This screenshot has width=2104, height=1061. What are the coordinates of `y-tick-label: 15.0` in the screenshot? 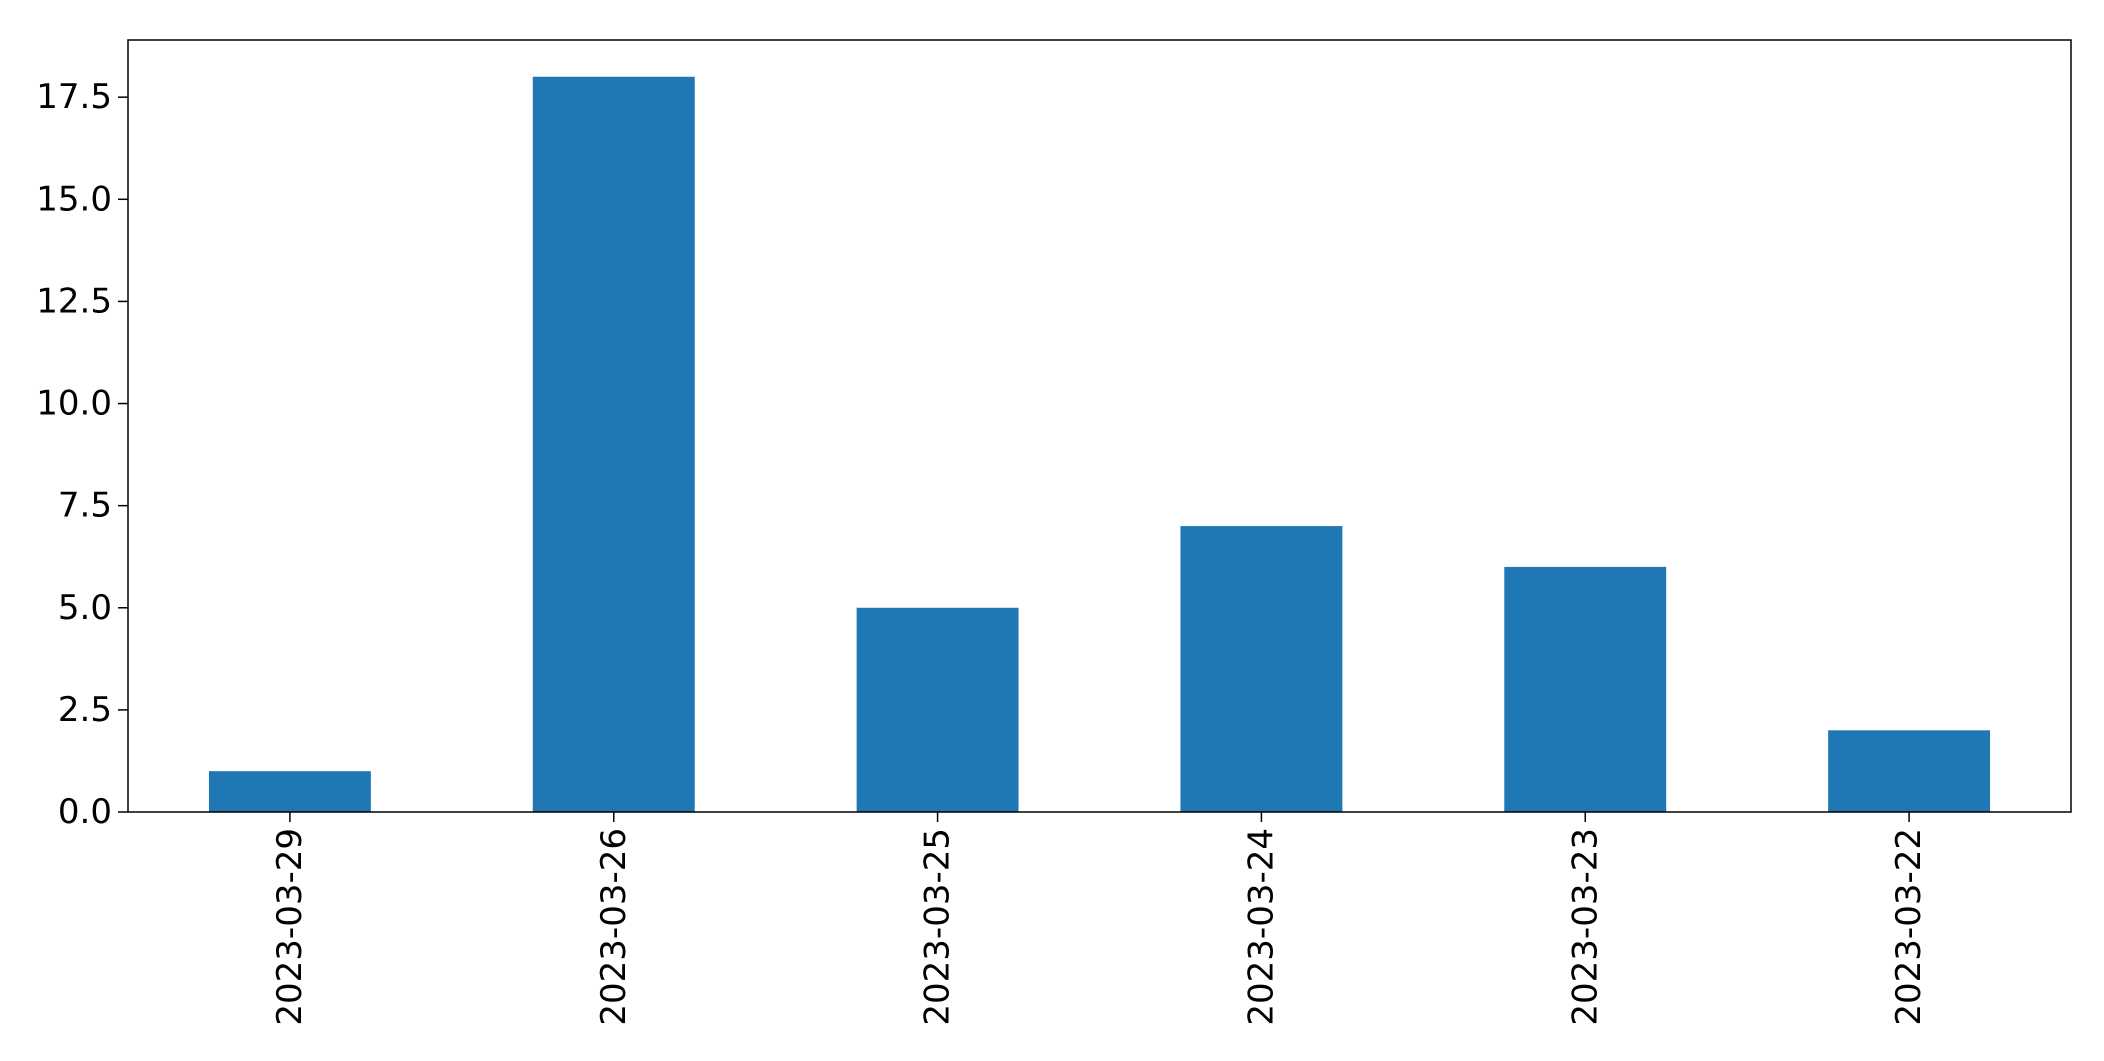 It's located at (74, 199).